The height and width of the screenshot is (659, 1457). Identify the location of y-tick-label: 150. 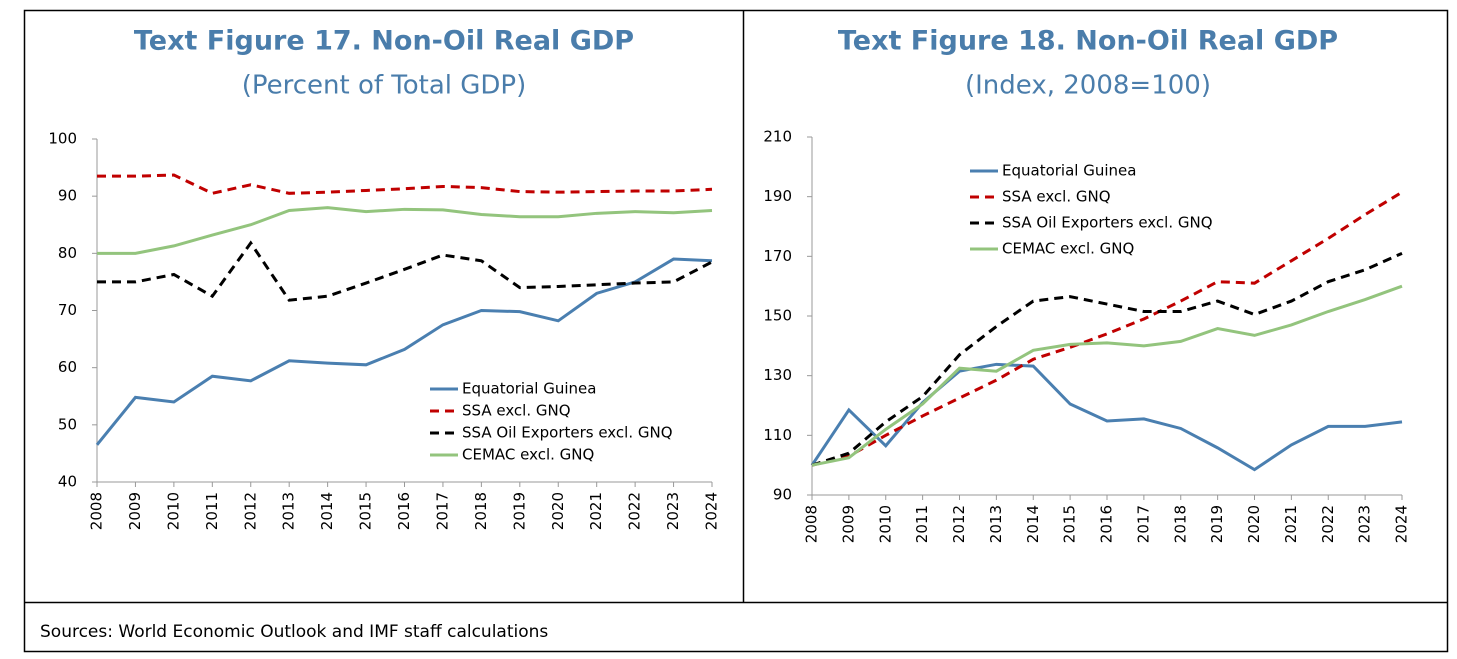
(777, 316).